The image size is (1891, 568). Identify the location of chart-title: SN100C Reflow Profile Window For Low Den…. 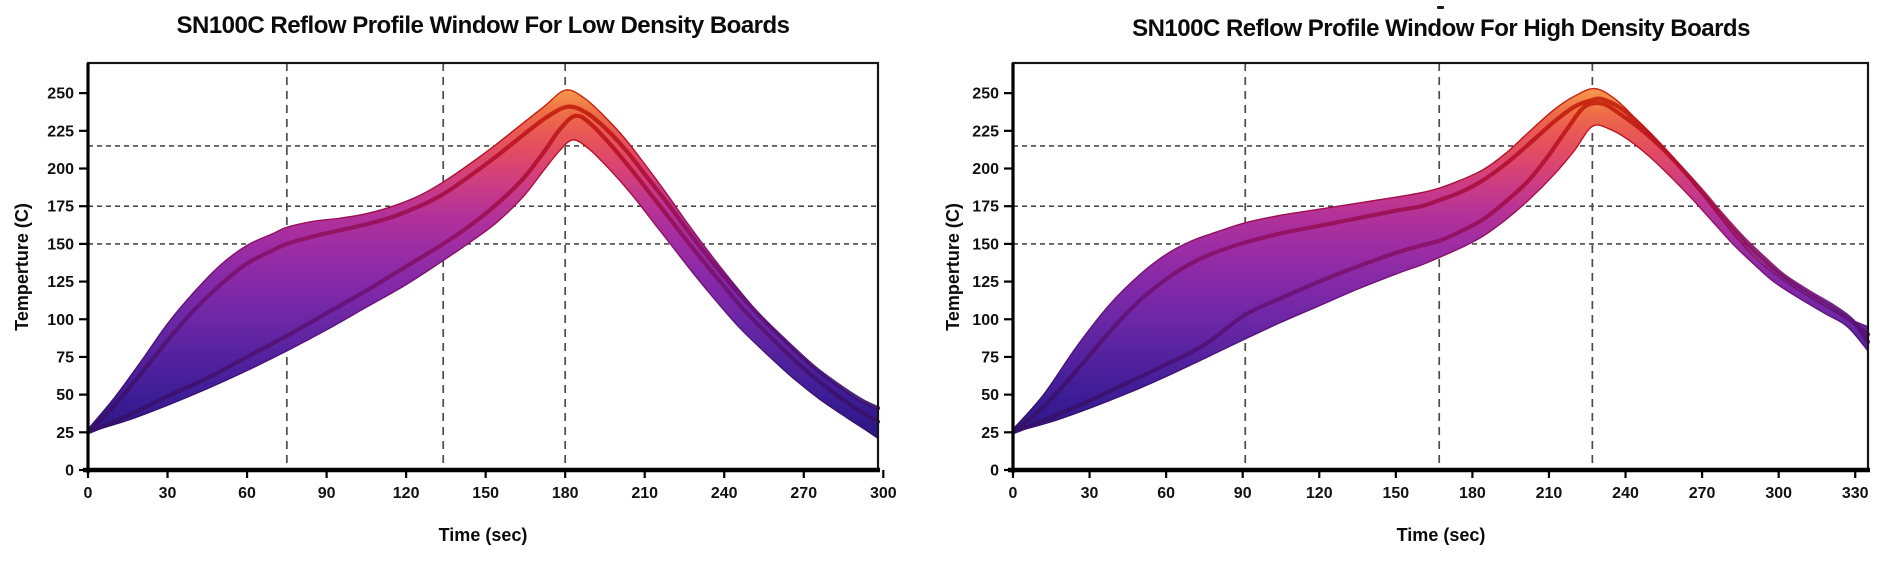
(482, 25).